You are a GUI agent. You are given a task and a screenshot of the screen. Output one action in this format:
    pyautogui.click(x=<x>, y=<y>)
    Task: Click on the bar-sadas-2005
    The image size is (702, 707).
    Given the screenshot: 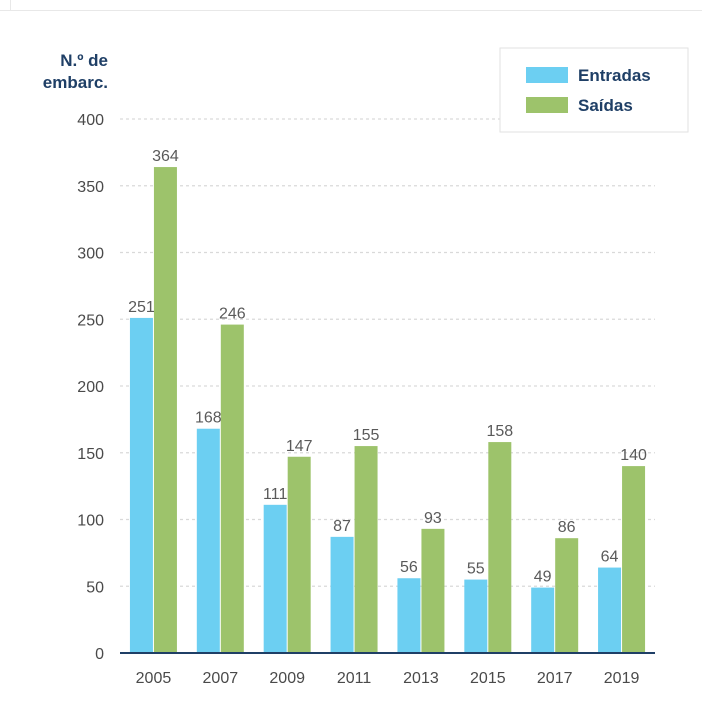 What is the action you would take?
    pyautogui.click(x=165, y=410)
    